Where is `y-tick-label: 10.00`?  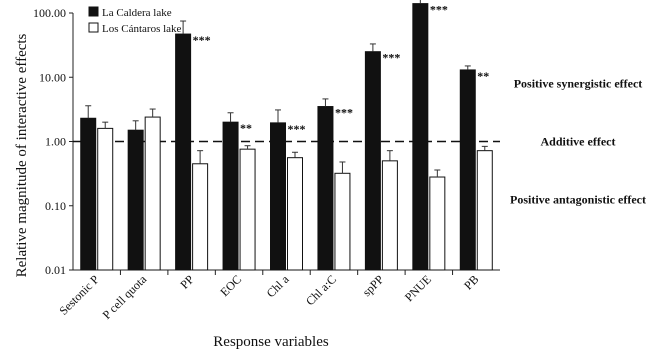 y-tick-label: 10.00 is located at coordinates (52, 77).